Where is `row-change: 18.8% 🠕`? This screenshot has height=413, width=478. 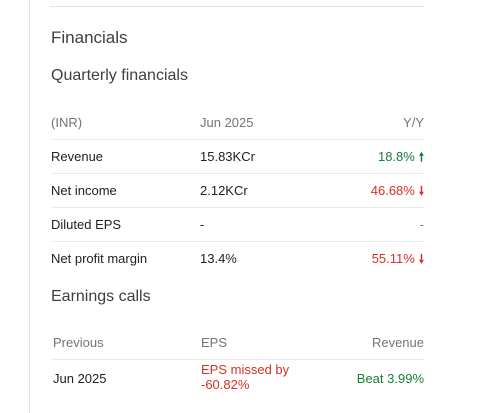 row-change: 18.8% 🠕 is located at coordinates (401, 157).